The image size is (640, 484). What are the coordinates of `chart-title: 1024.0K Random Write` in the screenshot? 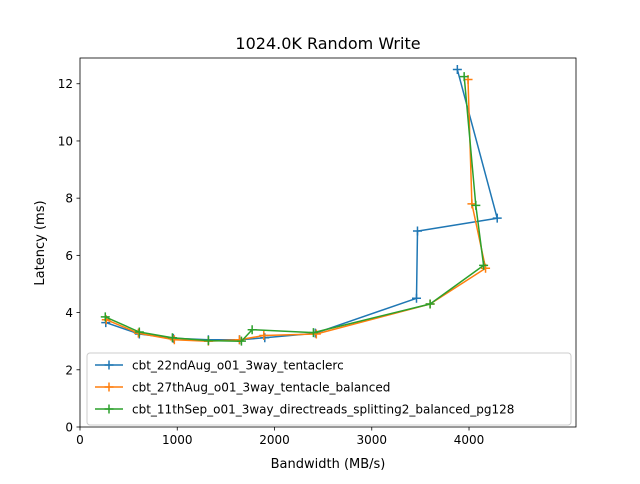 It's located at (327, 43).